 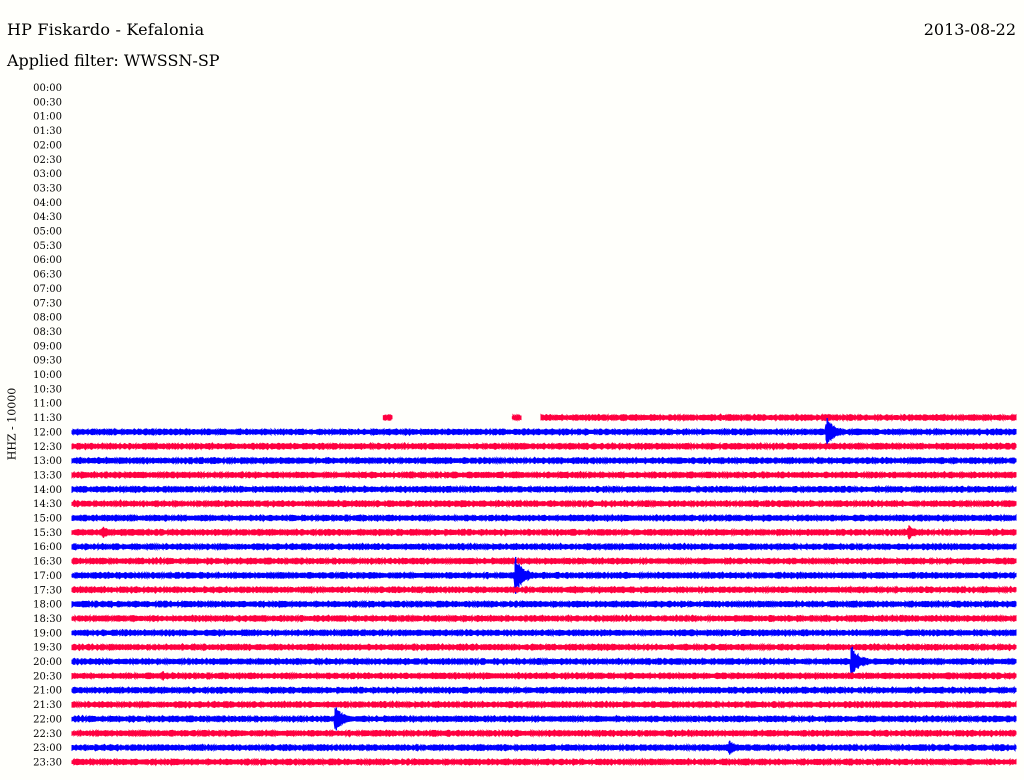 What do you see at coordinates (47, 404) in the screenshot?
I see `time-tick-label: 11:00` at bounding box center [47, 404].